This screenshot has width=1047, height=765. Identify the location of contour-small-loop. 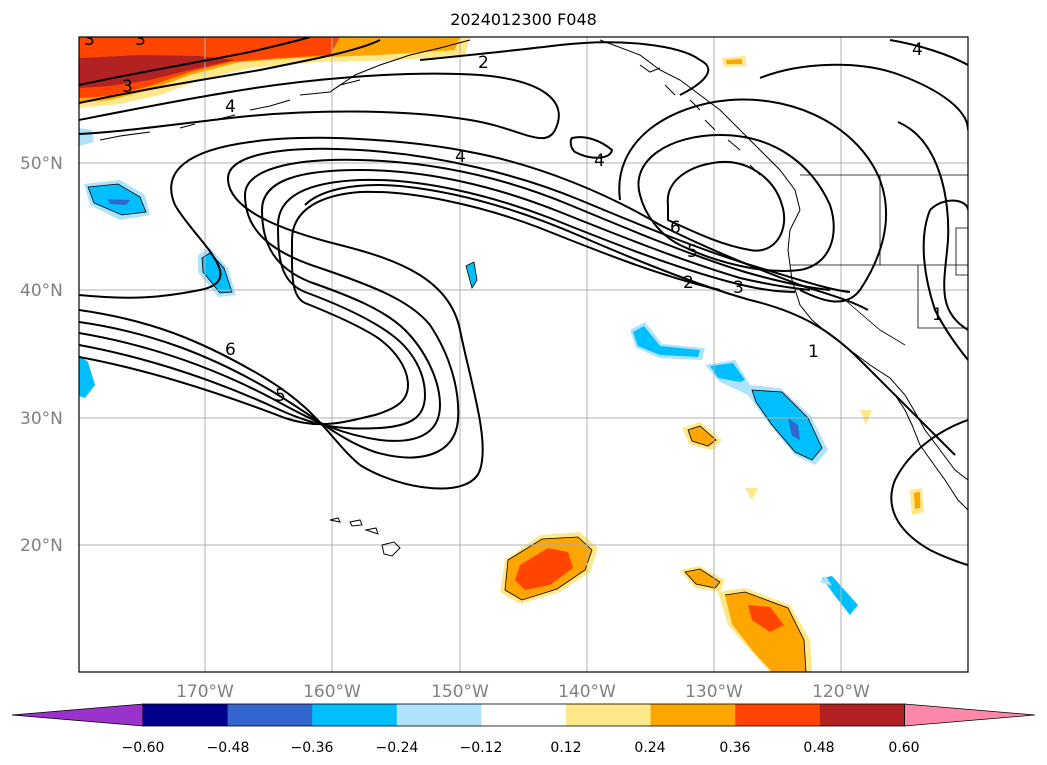
(591, 147).